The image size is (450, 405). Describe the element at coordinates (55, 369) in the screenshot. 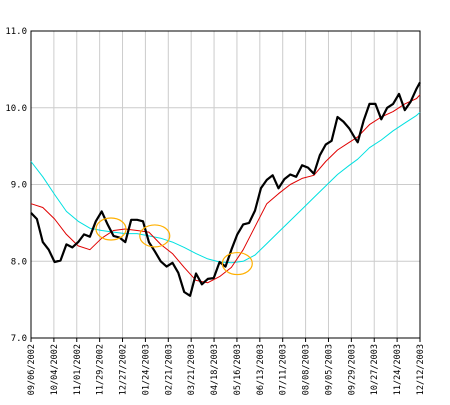

I see `x-tick-label: 10/04/2002` at that location.